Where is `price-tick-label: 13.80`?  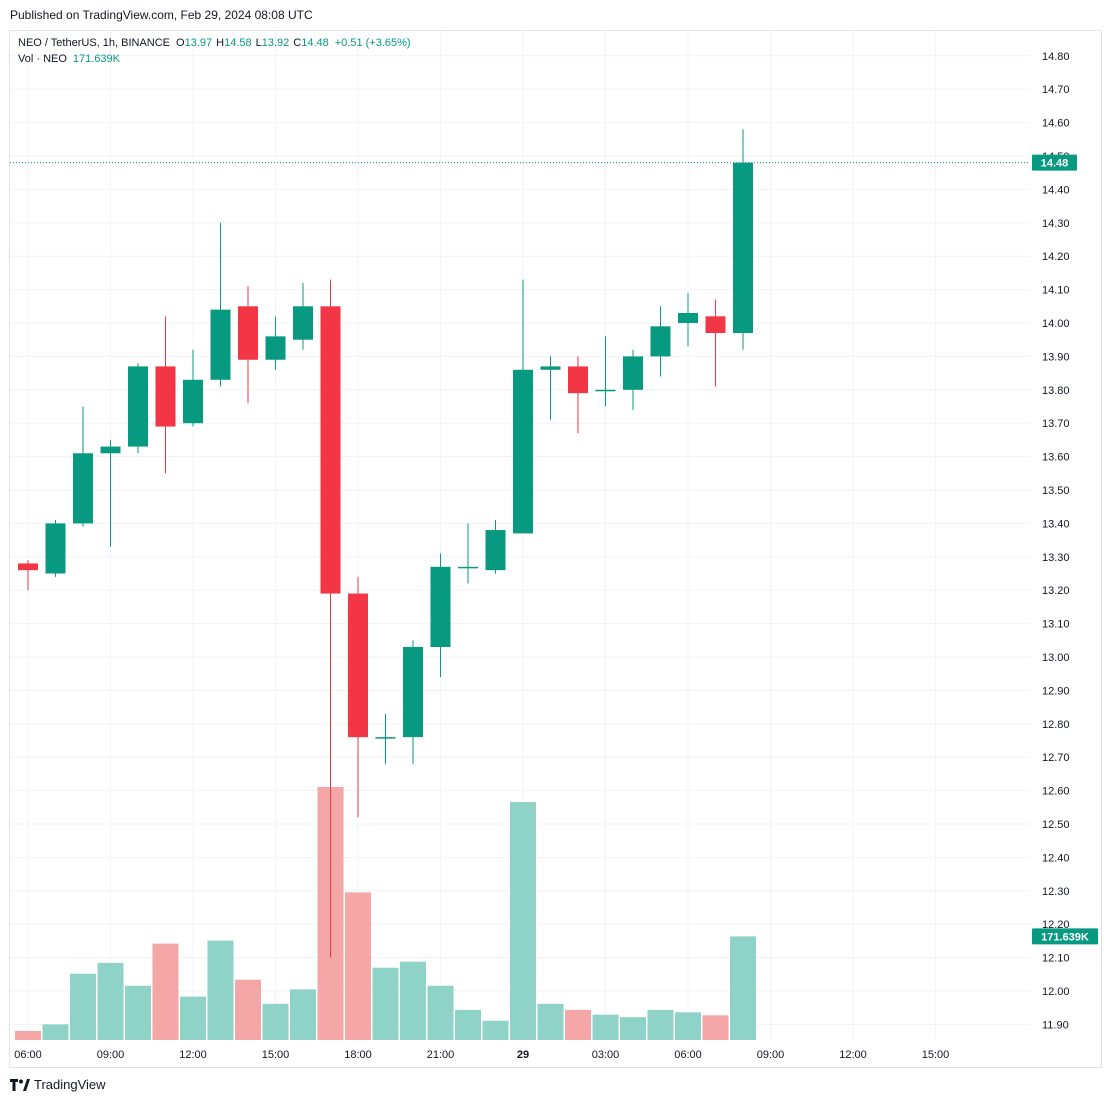 price-tick-label: 13.80 is located at coordinates (1056, 391).